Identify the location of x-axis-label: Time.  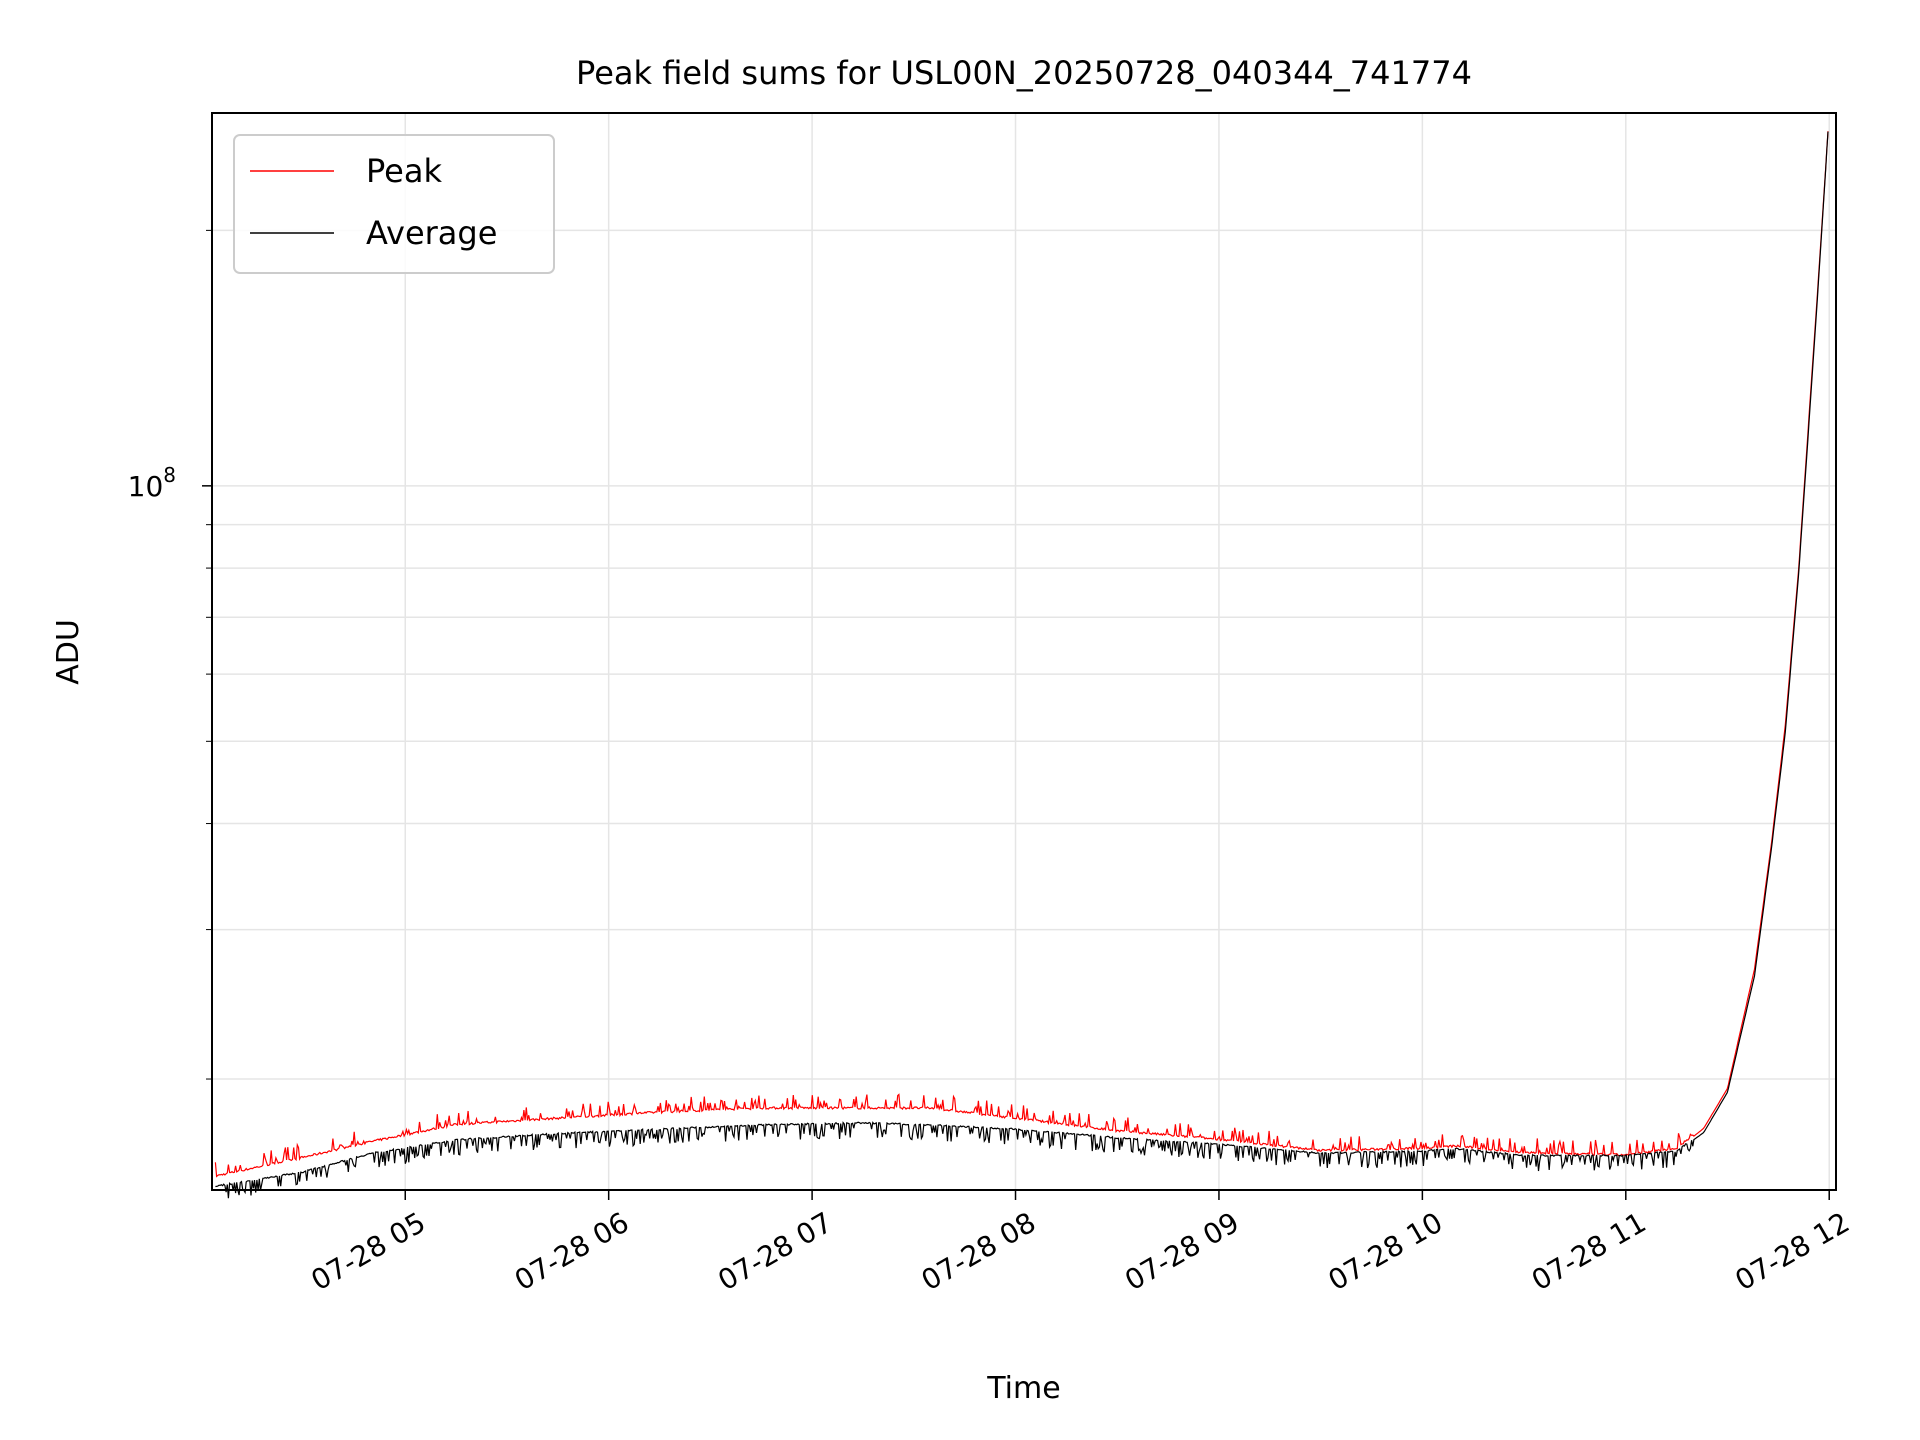
(1023, 1388).